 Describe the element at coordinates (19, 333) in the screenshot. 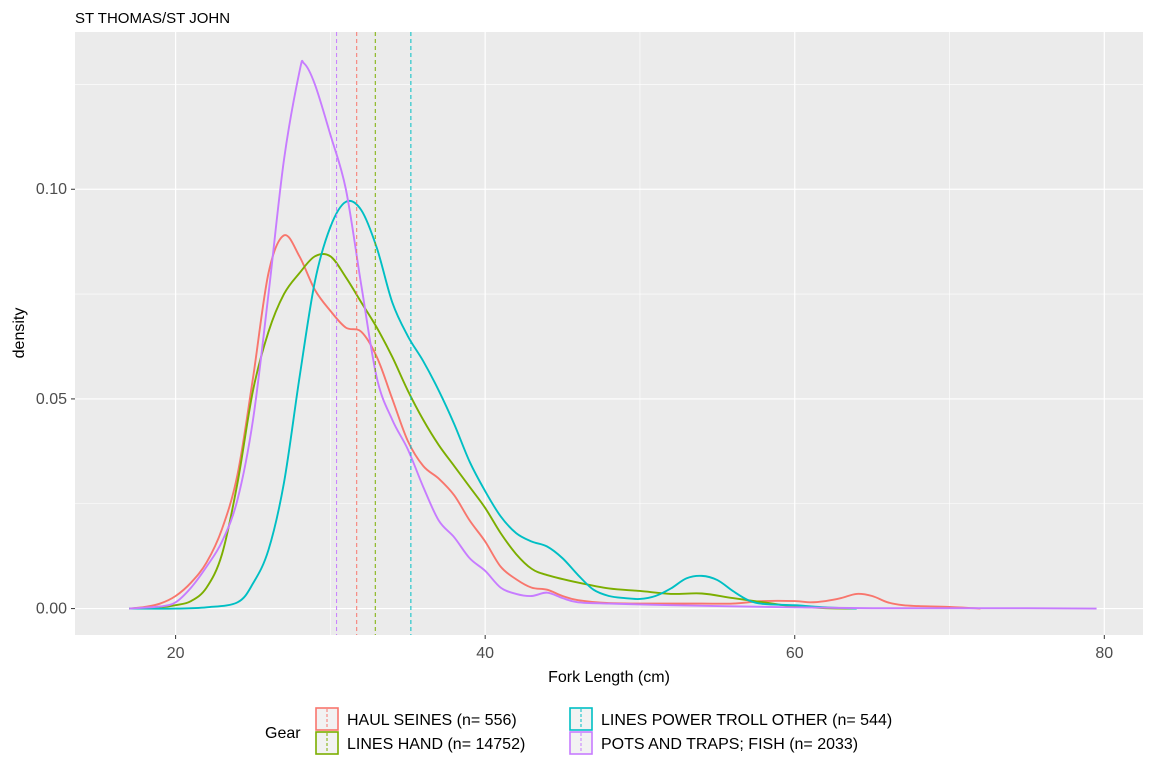

I see `y-axis-label: density` at that location.